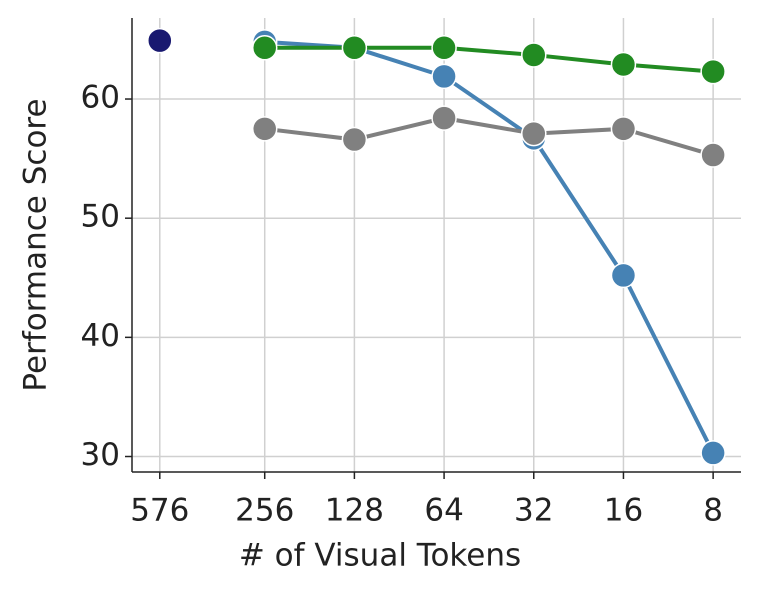  I want to click on x-tick-label: 32, so click(533, 511).